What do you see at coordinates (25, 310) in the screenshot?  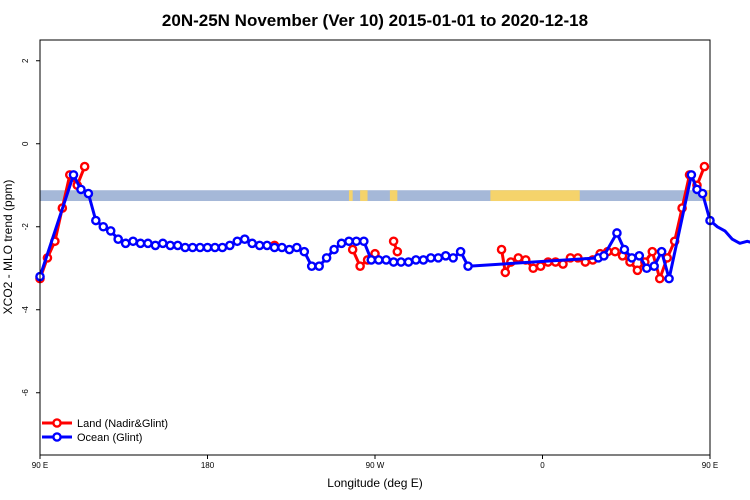 I see `y-tick-label: -4` at bounding box center [25, 310].